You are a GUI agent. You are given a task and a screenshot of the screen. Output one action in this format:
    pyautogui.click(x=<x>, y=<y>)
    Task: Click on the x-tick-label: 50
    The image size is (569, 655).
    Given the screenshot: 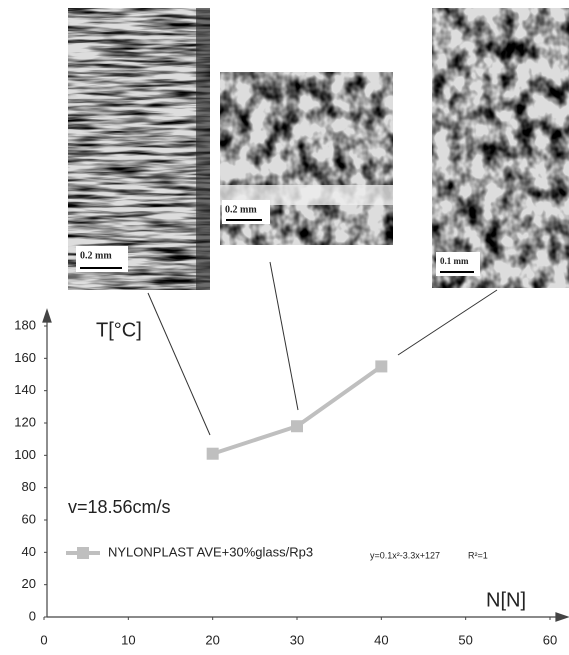 What is the action you would take?
    pyautogui.click(x=465, y=639)
    